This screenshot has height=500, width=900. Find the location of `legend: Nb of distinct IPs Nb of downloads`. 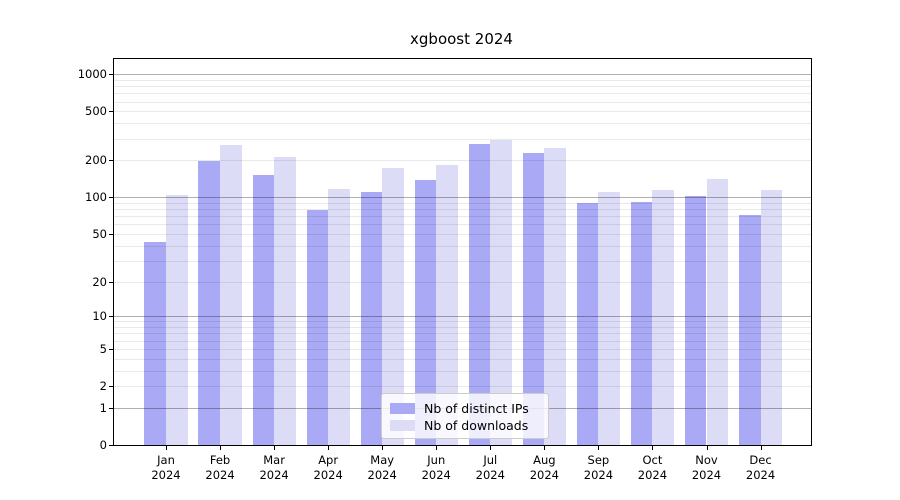

legend: Nb of distinct IPs Nb of downloads is located at coordinates (465, 416).